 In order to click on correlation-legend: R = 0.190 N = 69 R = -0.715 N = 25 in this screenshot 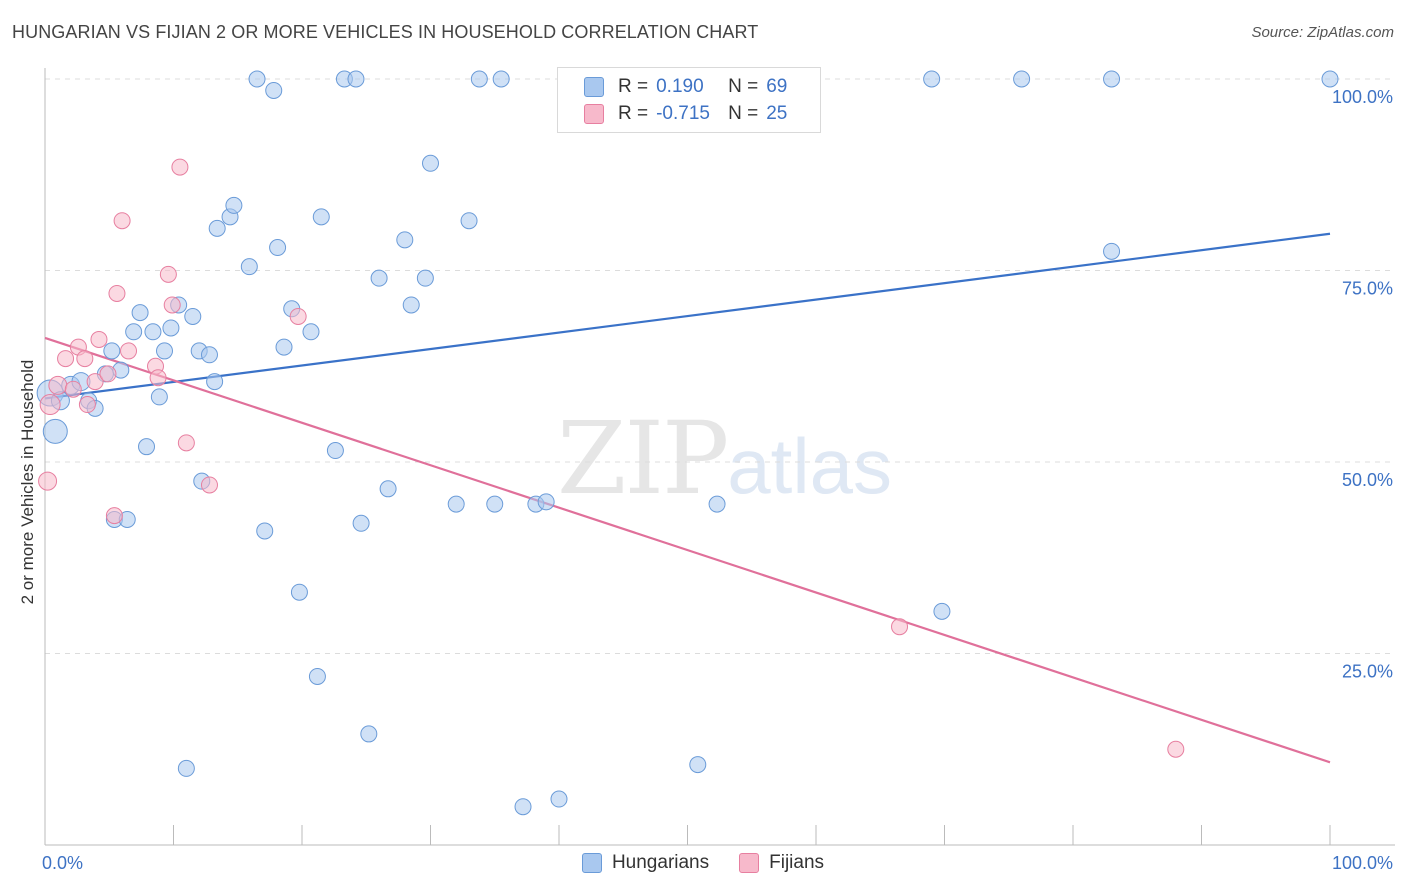, I will do `click(689, 100)`.